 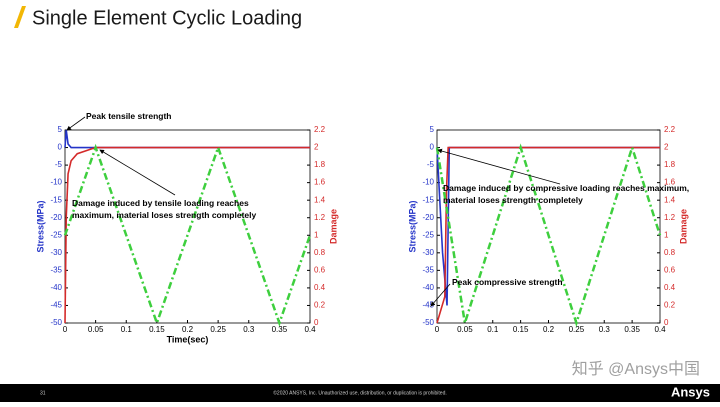 I want to click on x-axis-label: Time(sec), so click(x=188, y=339).